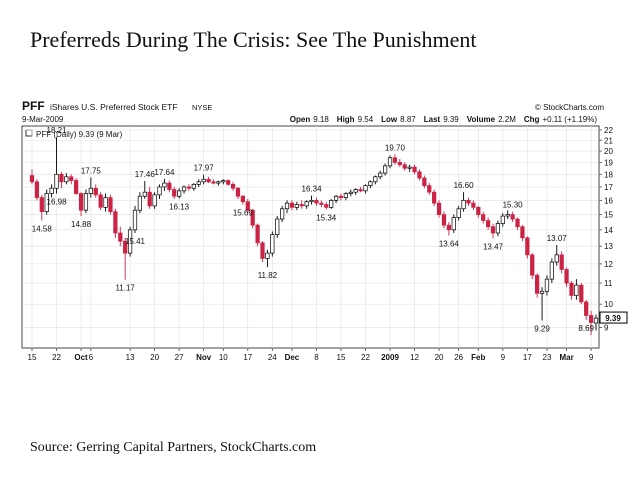 This screenshot has width=640, height=480. Describe the element at coordinates (569, 107) in the screenshot. I see `brand: © StockCharts.com` at that location.